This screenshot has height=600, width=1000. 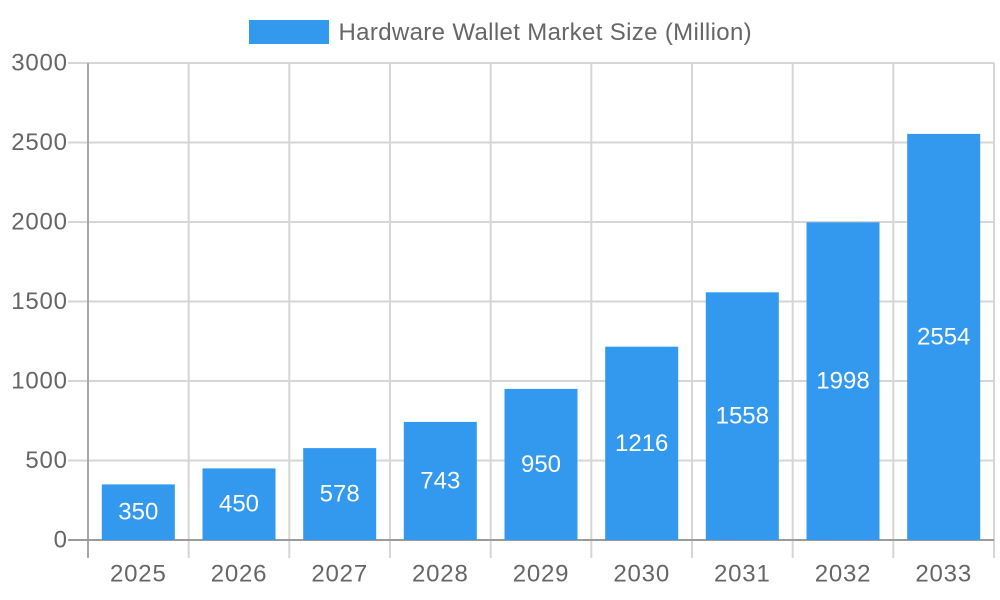 I want to click on svg-text: 2028, so click(x=440, y=574).